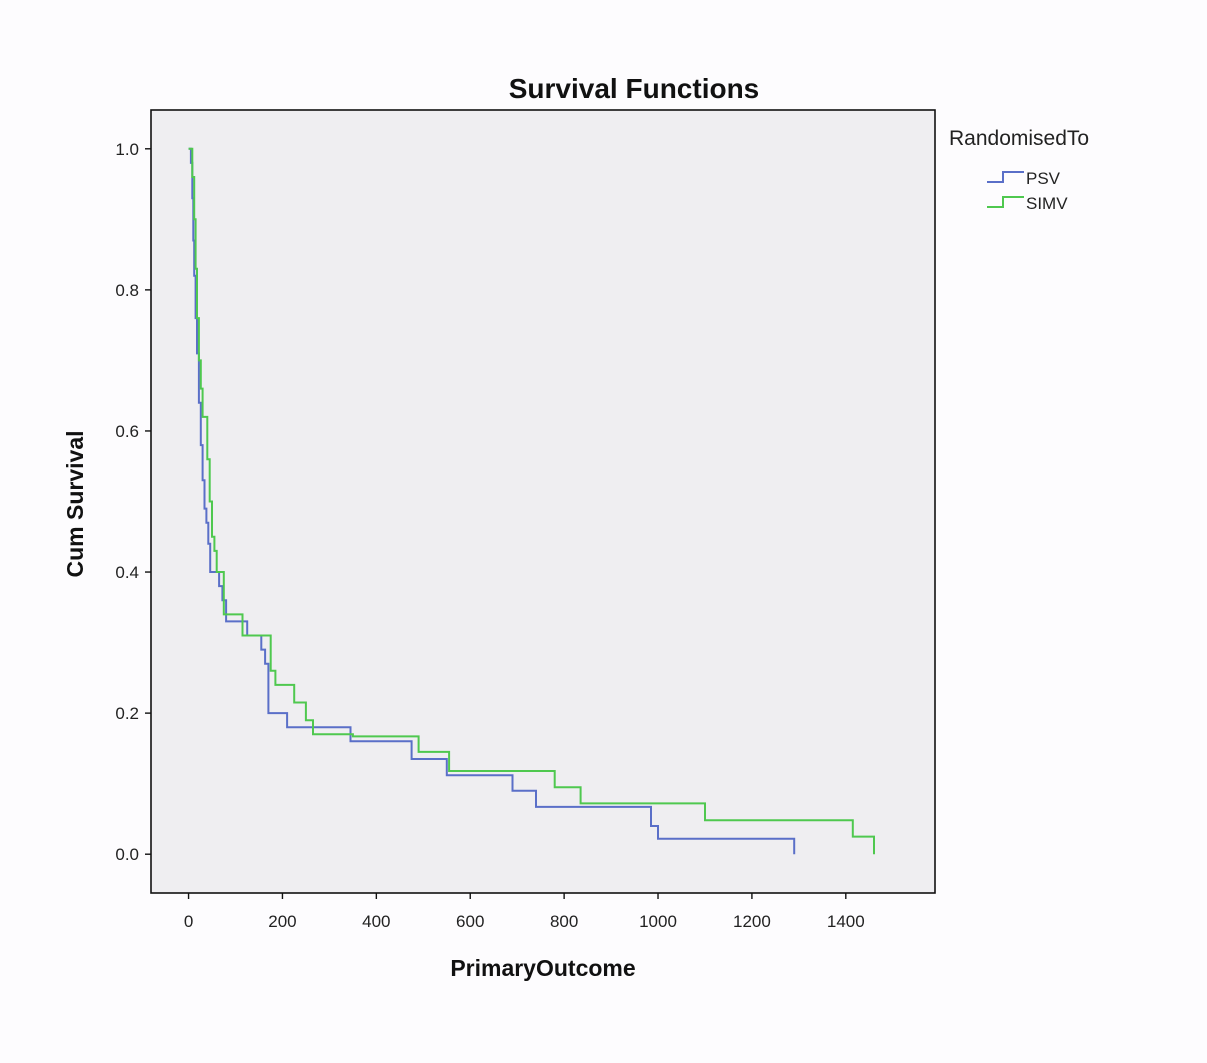 The height and width of the screenshot is (1063, 1207). I want to click on legend-title: RandomisedTo, so click(1019, 138).